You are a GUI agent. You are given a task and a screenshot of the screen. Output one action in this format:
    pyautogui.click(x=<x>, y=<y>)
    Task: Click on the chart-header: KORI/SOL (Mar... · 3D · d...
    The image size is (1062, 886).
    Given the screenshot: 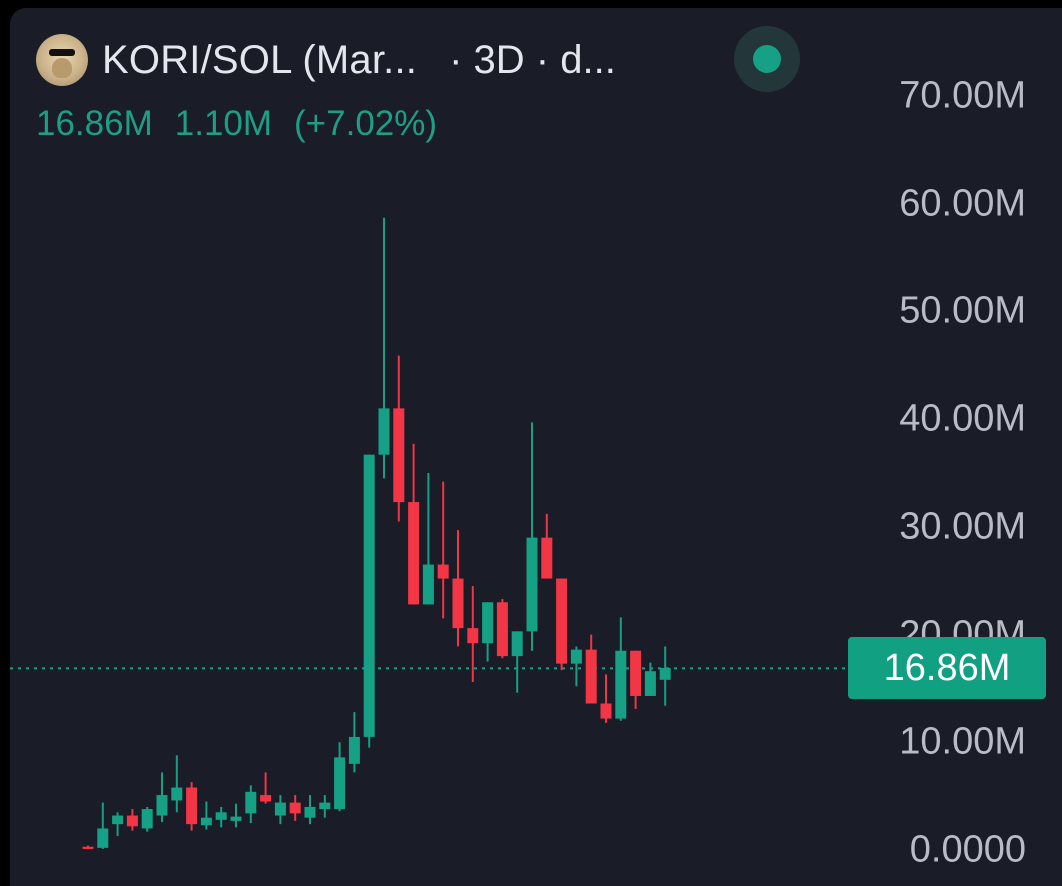 What is the action you would take?
    pyautogui.click(x=326, y=60)
    